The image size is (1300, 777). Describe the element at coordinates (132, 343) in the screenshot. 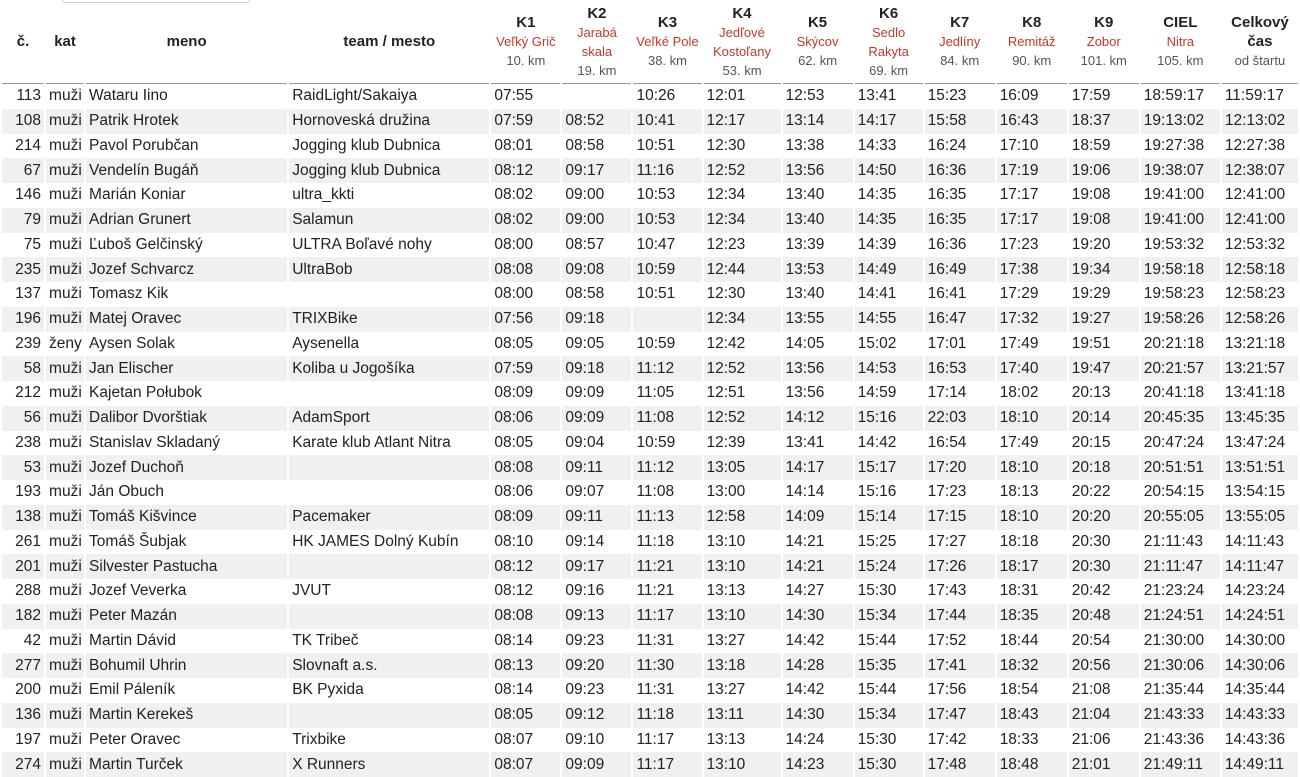

I see `cell: Aysen Solak` at that location.